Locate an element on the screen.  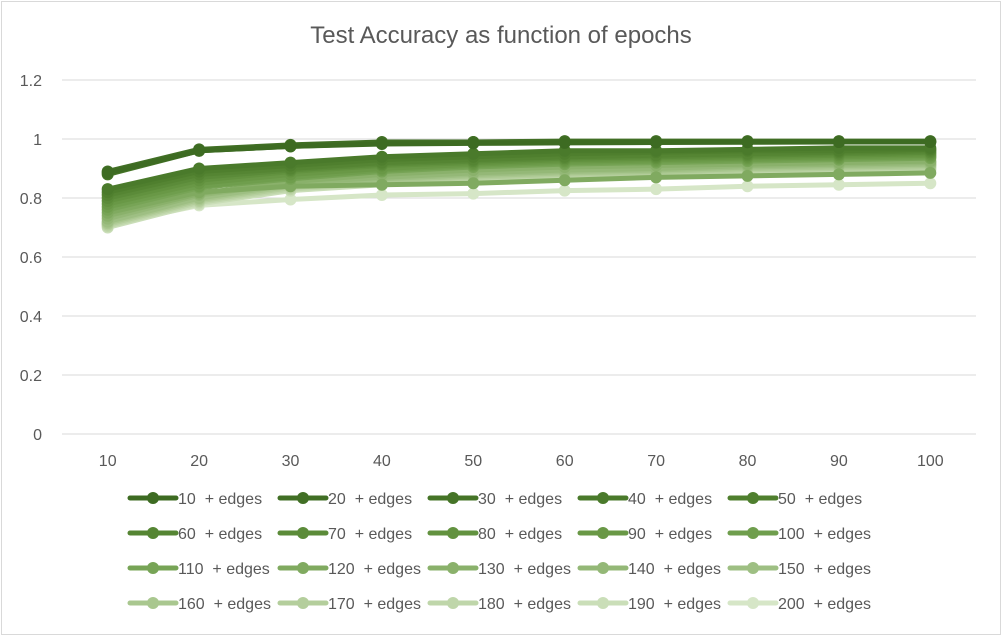
chart-title: Test Accuracy as function of epochs is located at coordinates (501, 35).